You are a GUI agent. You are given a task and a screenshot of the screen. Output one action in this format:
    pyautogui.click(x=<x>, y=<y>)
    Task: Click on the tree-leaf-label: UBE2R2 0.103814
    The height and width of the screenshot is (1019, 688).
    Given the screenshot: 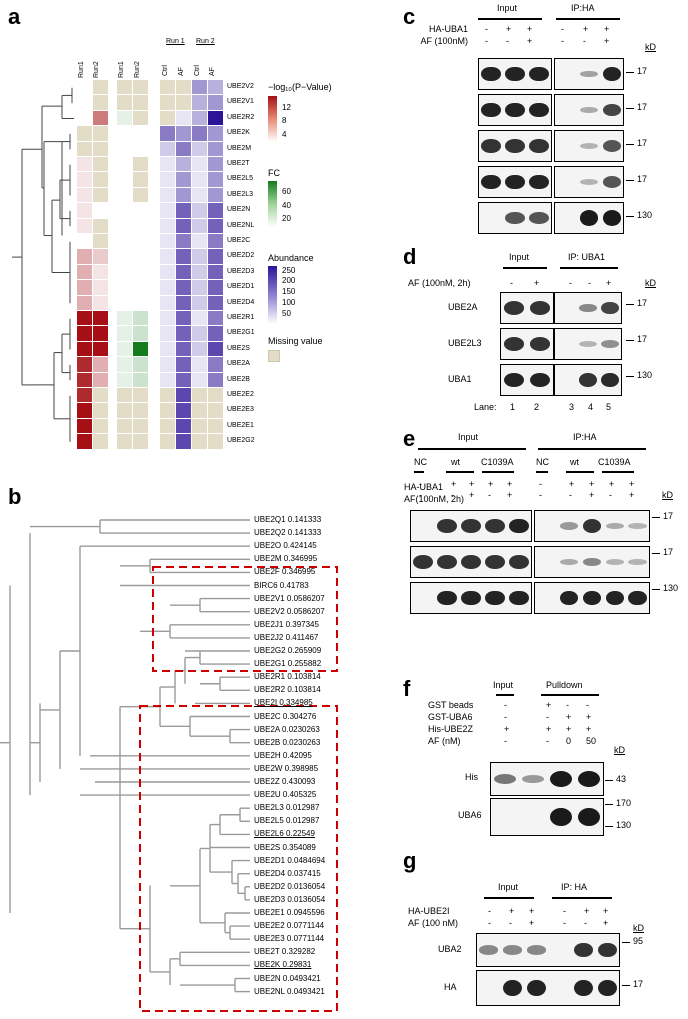 What is the action you would take?
    pyautogui.click(x=287, y=690)
    